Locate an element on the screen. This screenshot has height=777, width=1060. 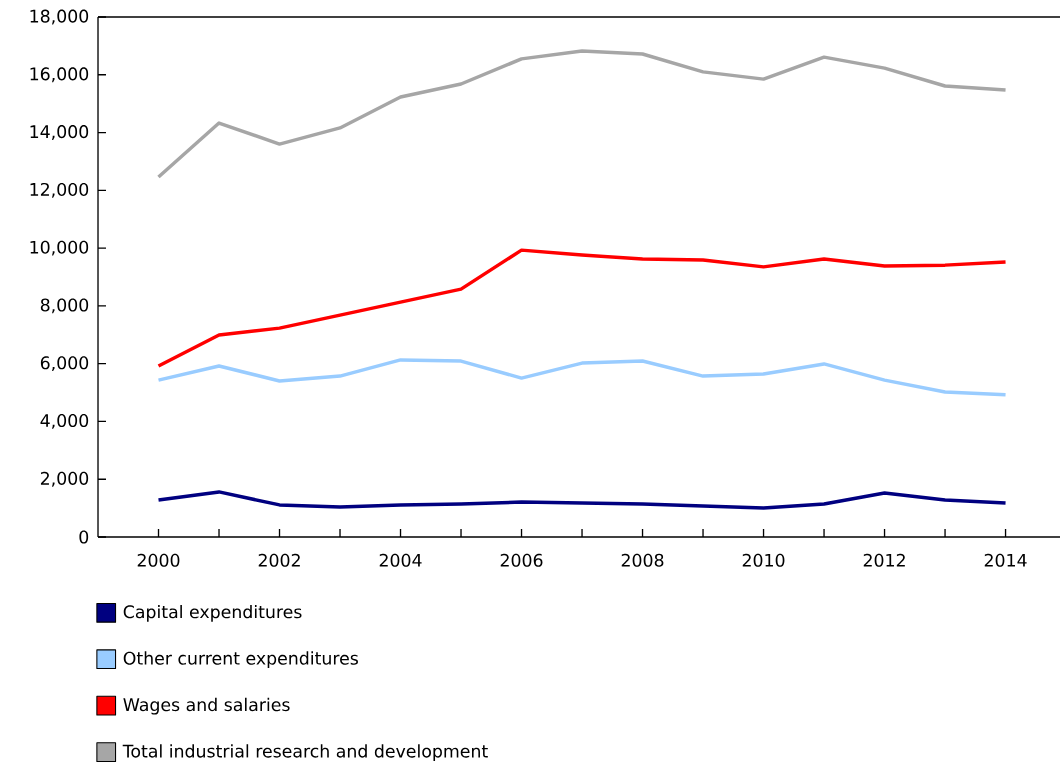
y-tick-label: 12,000 is located at coordinates (59, 190).